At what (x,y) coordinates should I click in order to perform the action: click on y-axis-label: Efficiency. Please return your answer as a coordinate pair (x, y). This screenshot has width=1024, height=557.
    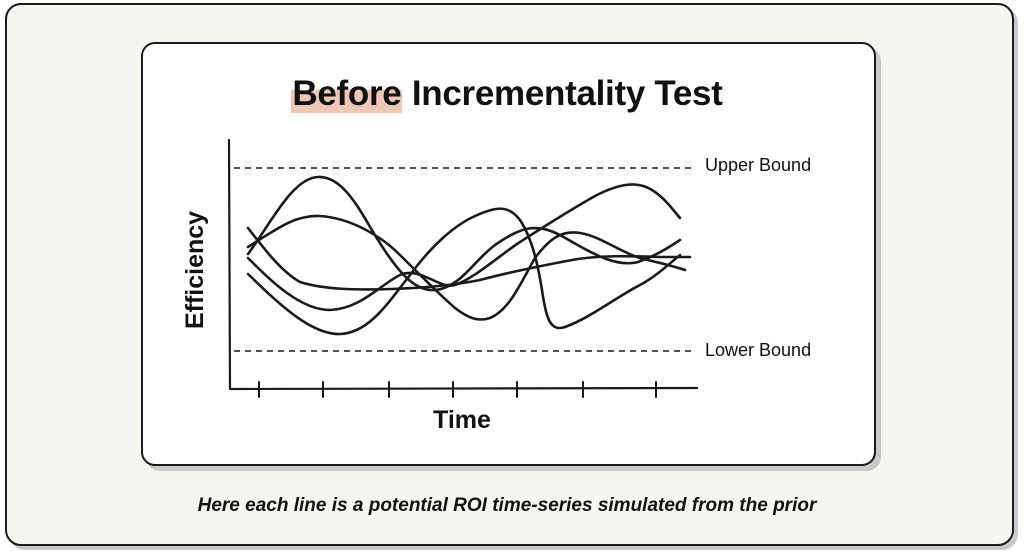
    Looking at the image, I should click on (195, 270).